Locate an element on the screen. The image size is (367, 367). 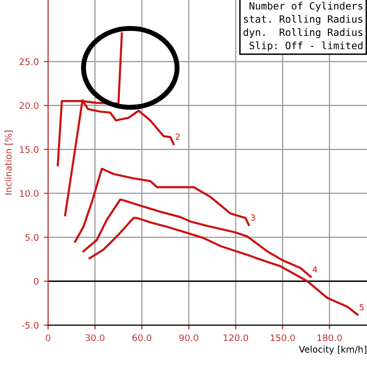
x-tick-label: 30.0 is located at coordinates (95, 338).